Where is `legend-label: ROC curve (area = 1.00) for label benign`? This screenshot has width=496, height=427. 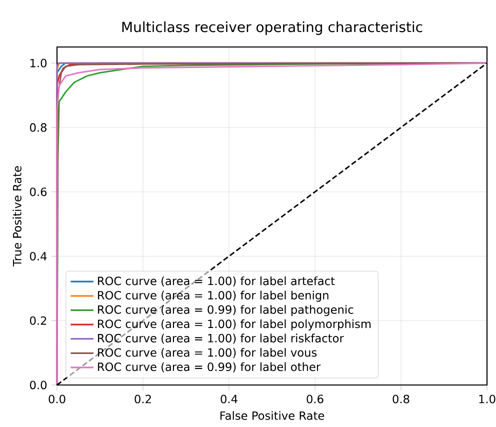 legend-label: ROC curve (area = 1.00) for label benign is located at coordinates (213, 296).